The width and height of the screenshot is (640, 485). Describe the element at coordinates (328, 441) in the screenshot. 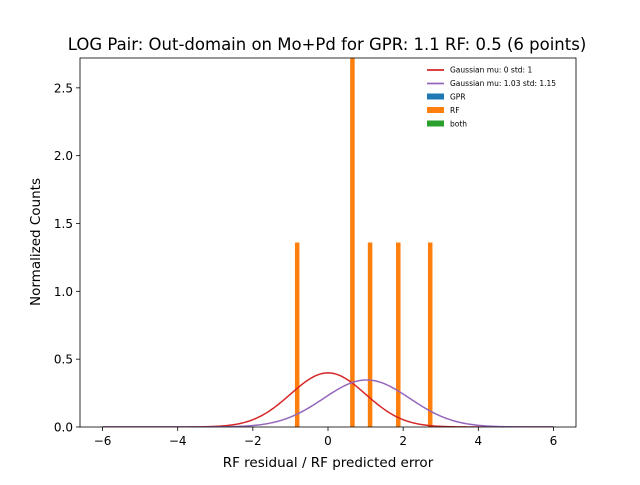

I see `x-tick-label: 0` at that location.